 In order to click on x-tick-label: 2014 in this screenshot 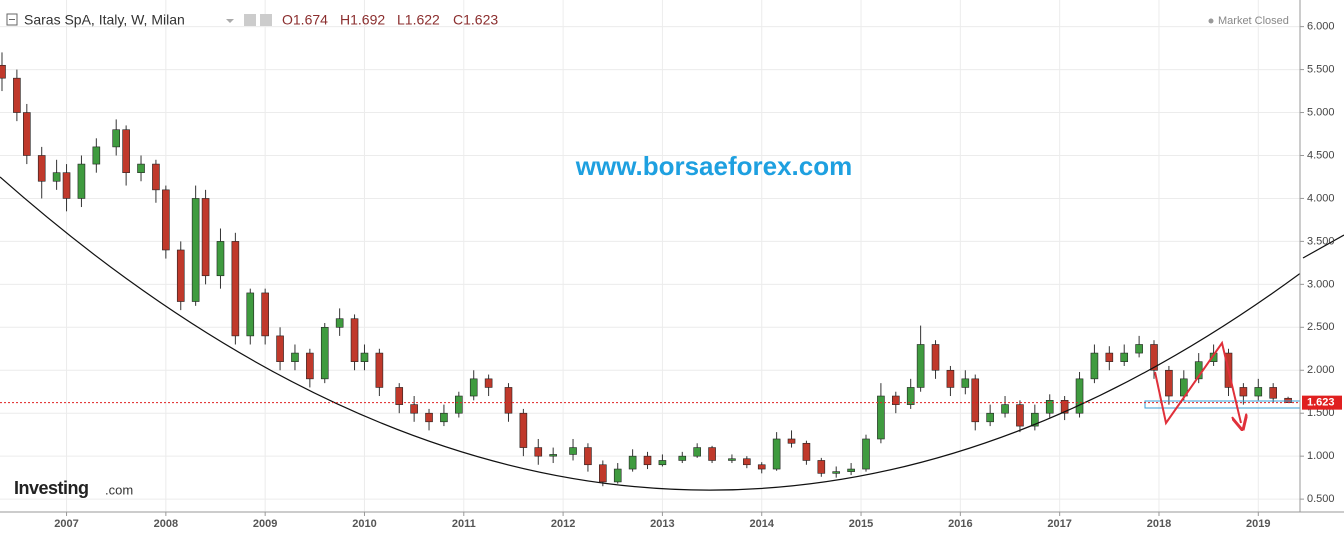, I will do `click(761, 524)`.